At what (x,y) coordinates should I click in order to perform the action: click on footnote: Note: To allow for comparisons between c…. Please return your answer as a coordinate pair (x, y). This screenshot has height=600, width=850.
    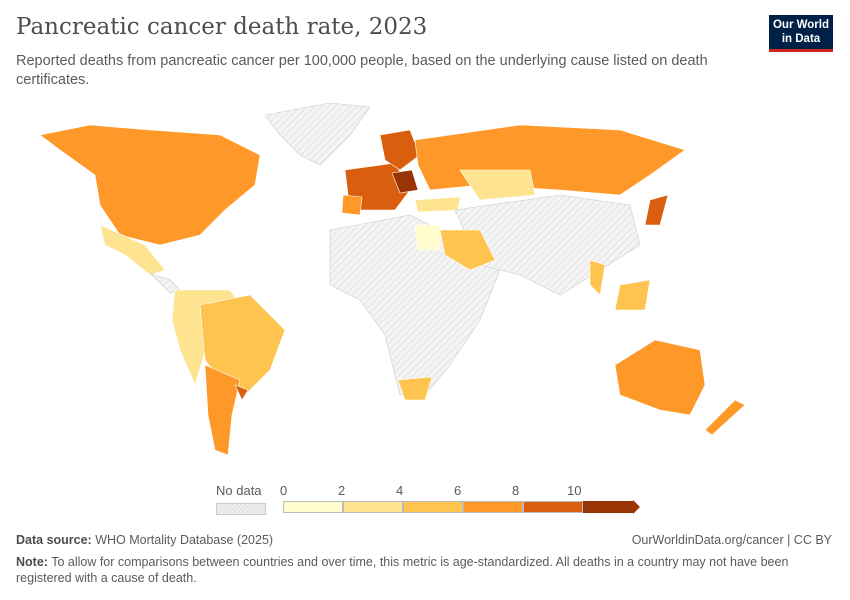
    Looking at the image, I should click on (416, 570).